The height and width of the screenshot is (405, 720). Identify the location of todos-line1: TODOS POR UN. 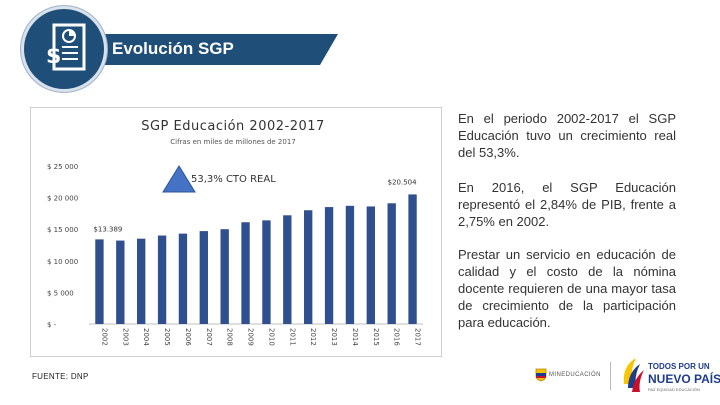
(679, 366).